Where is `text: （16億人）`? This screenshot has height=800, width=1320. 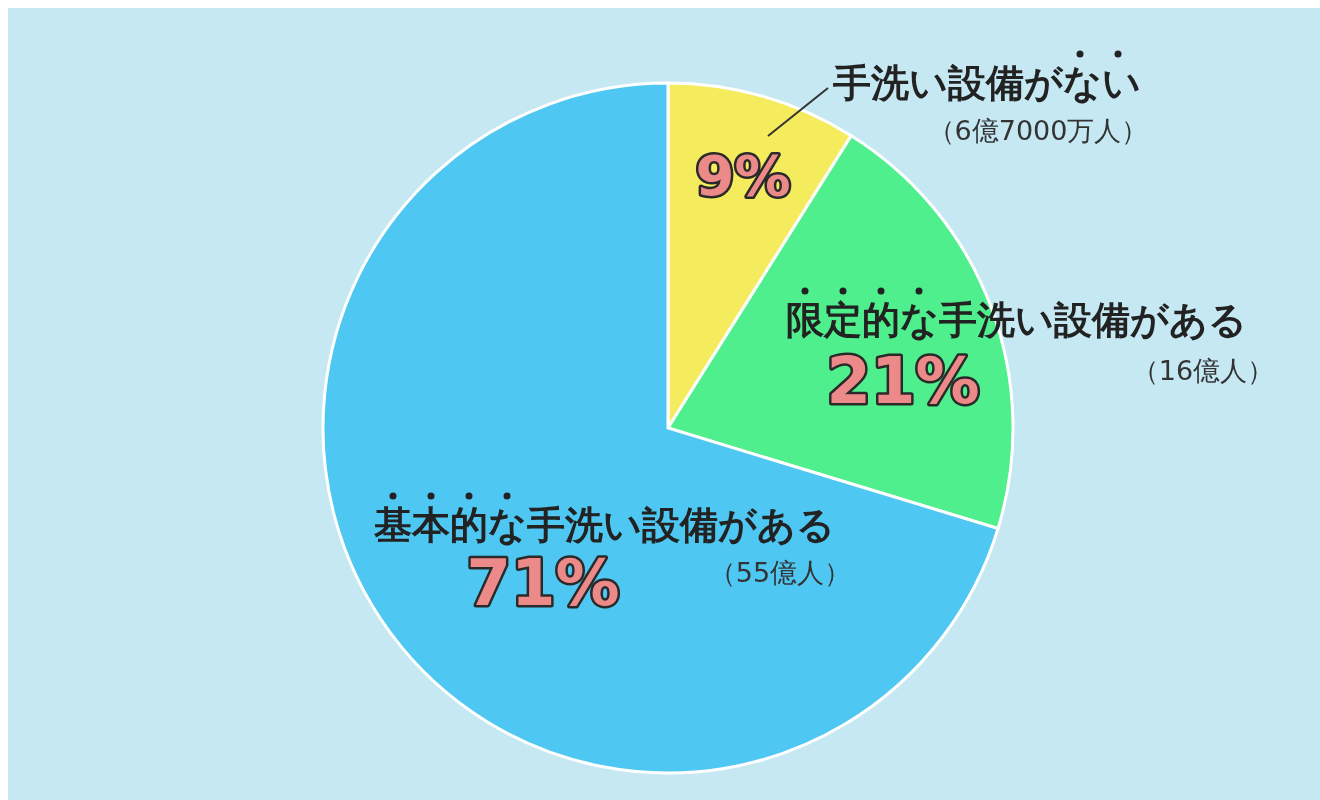
text: （16億人） is located at coordinates (1203, 370).